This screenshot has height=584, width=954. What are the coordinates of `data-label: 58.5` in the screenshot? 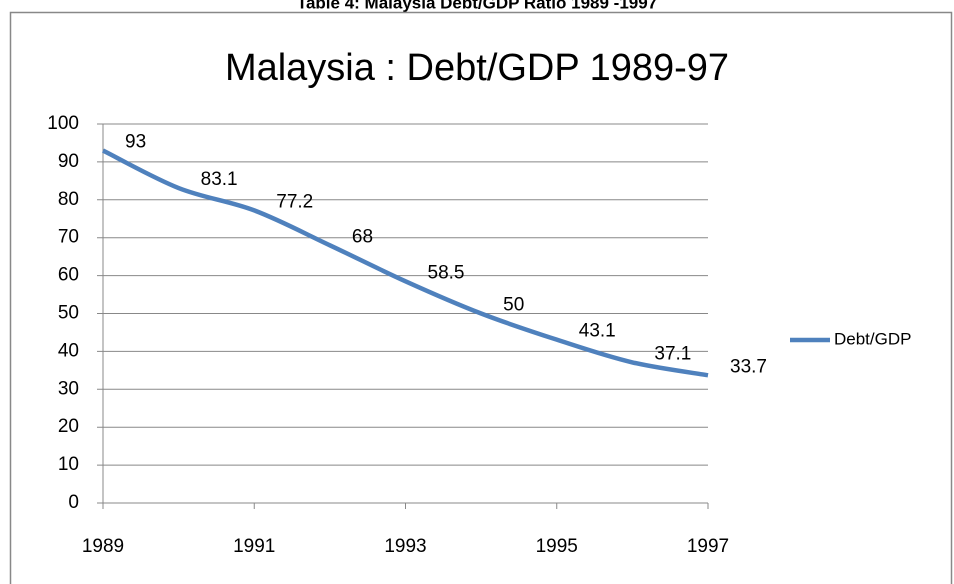 It's located at (446, 272).